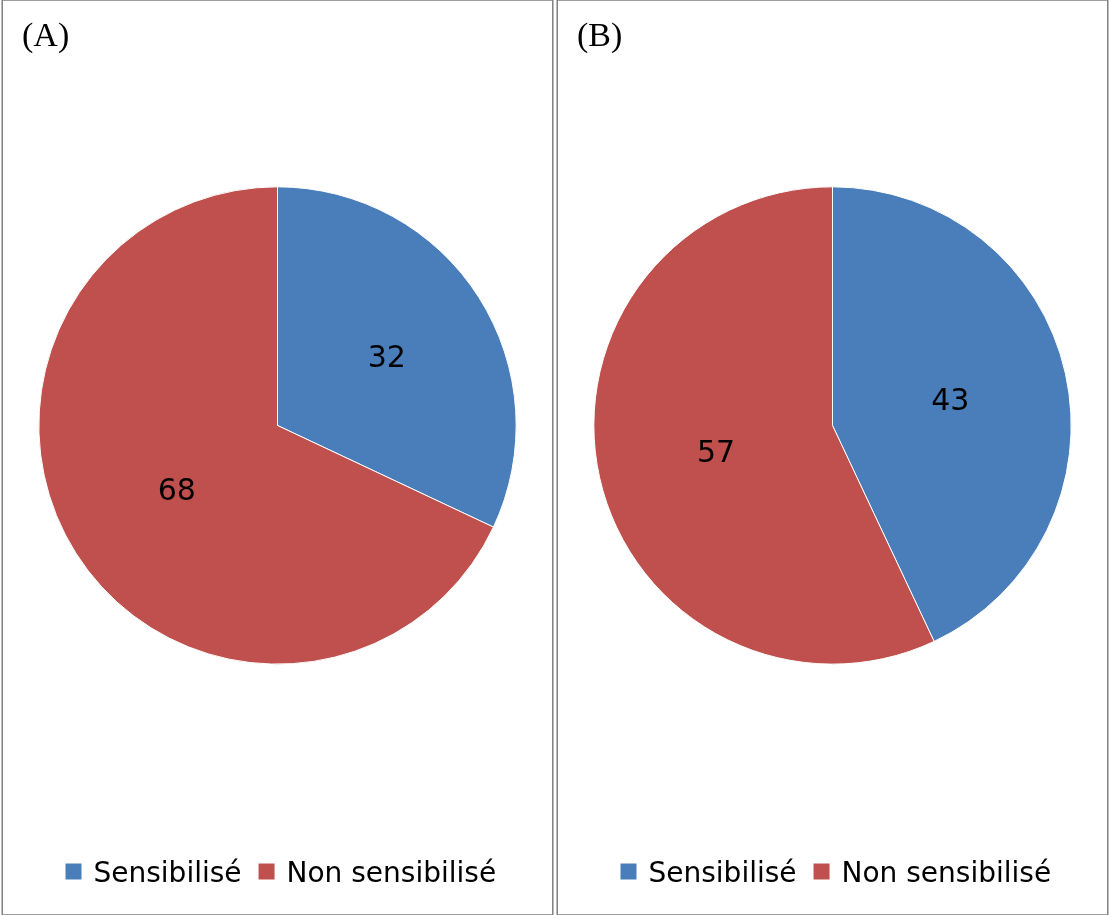 The height and width of the screenshot is (915, 1110). Describe the element at coordinates (176, 489) in the screenshot. I see `data-label: 68` at that location.